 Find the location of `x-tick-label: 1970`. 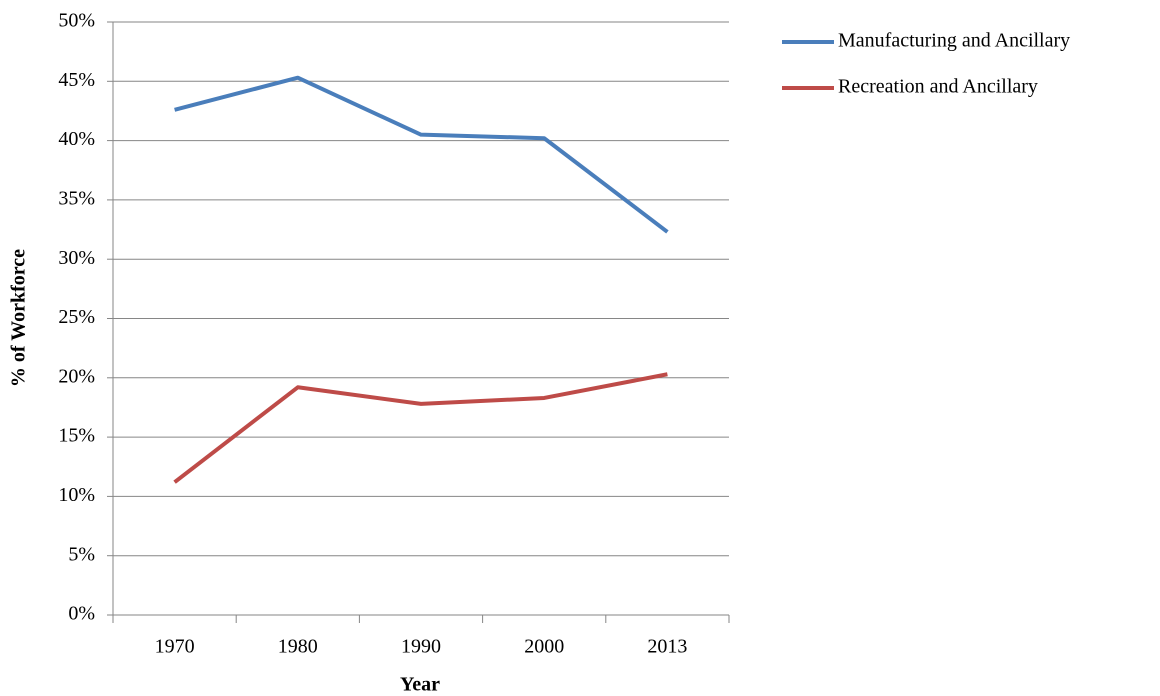

x-tick-label: 1970 is located at coordinates (175, 647).